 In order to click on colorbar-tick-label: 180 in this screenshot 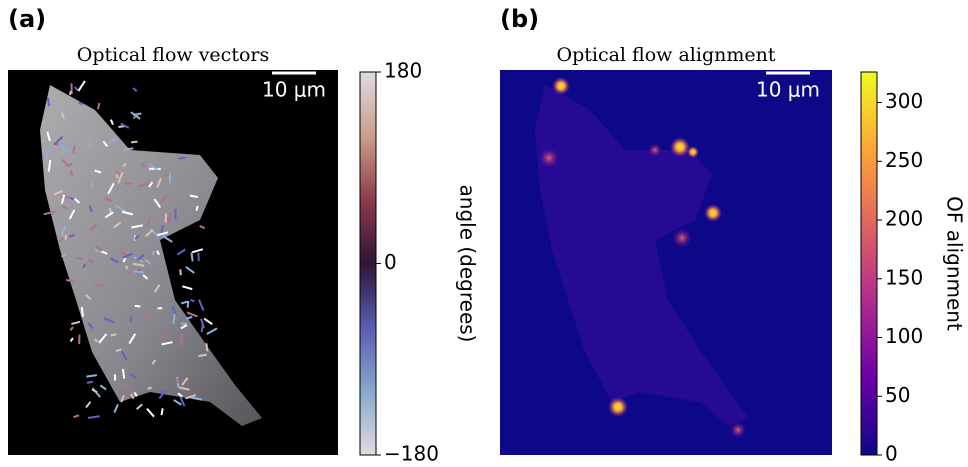, I will do `click(403, 71)`.